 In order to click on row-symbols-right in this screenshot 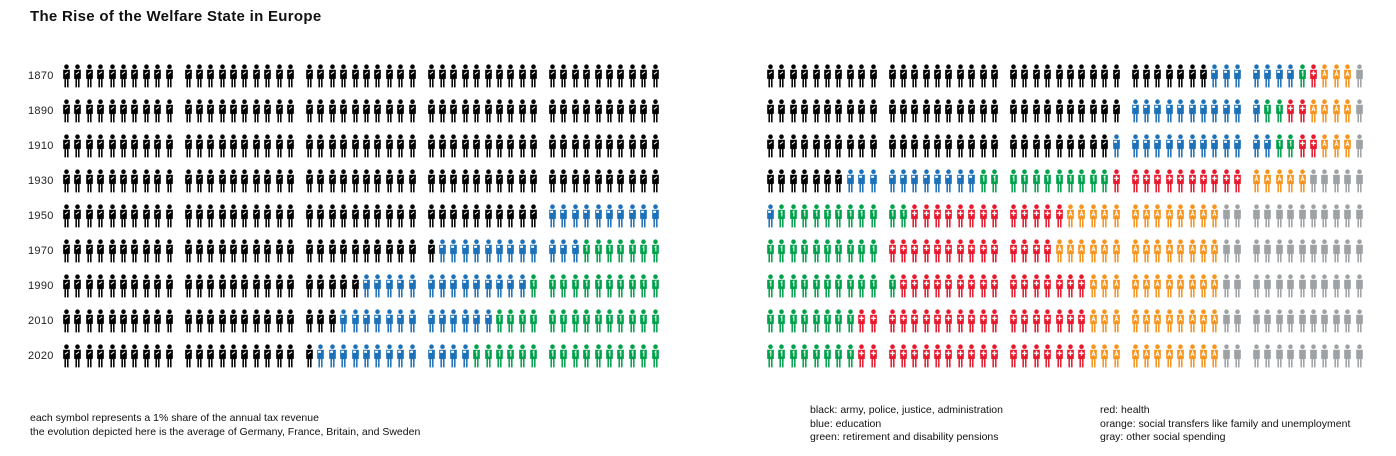, I will do `click(1065, 76)`.